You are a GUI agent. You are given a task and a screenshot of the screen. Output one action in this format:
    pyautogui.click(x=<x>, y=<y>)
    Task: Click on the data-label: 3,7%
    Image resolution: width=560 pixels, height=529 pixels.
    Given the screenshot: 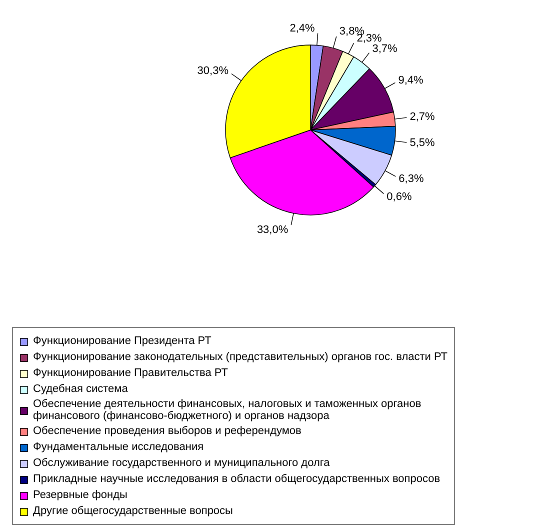 What is the action you would take?
    pyautogui.click(x=385, y=48)
    